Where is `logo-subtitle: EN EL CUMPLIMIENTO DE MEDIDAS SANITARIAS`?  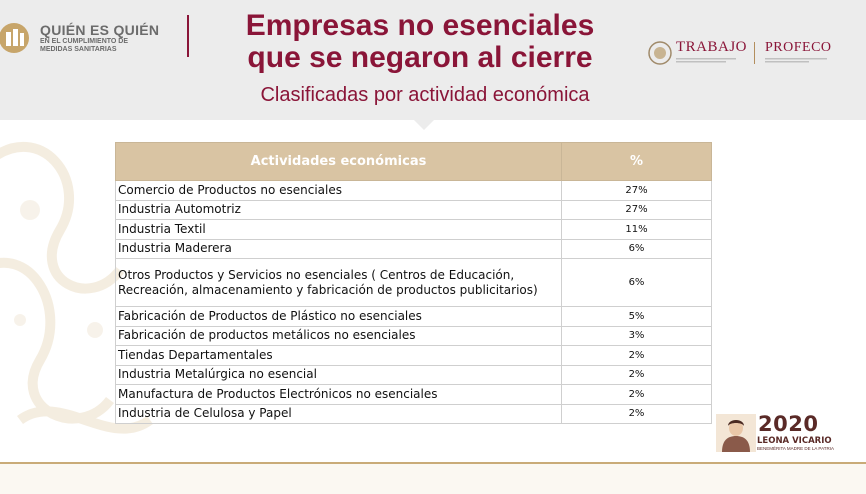 logo-subtitle: EN EL CUMPLIMIENTO DE MEDIDAS SANITARIAS is located at coordinates (84, 45).